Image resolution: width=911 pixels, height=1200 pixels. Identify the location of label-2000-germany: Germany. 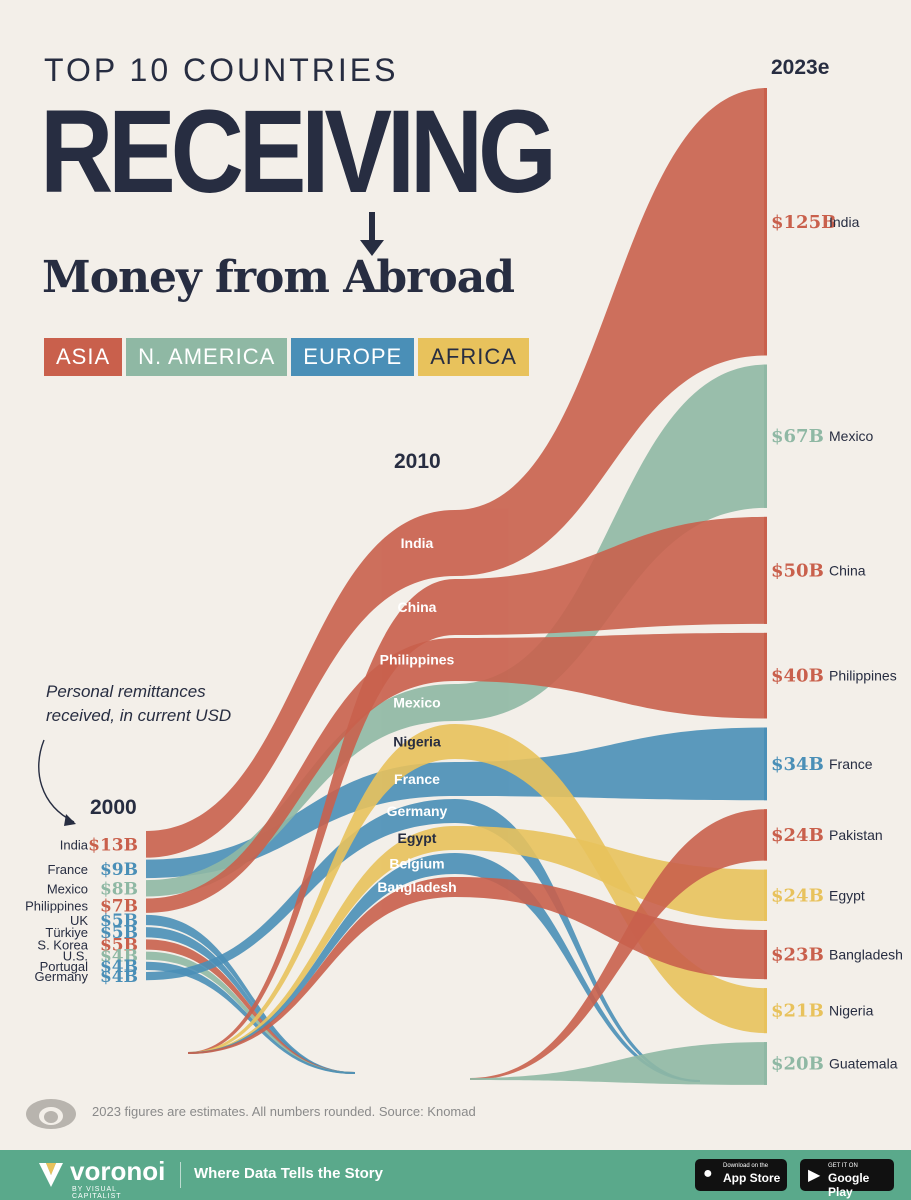
(62, 976).